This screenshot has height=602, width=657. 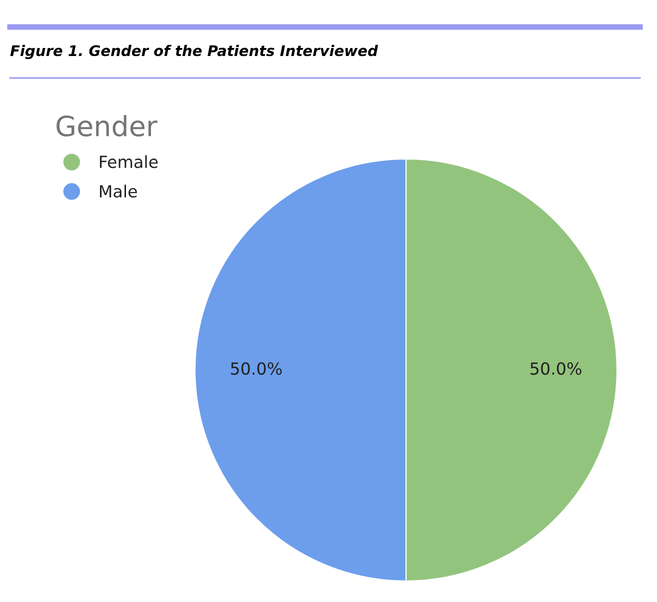 What do you see at coordinates (194, 52) in the screenshot?
I see `chart-title: Figure 1. Gender of the Patients Interviewed` at bounding box center [194, 52].